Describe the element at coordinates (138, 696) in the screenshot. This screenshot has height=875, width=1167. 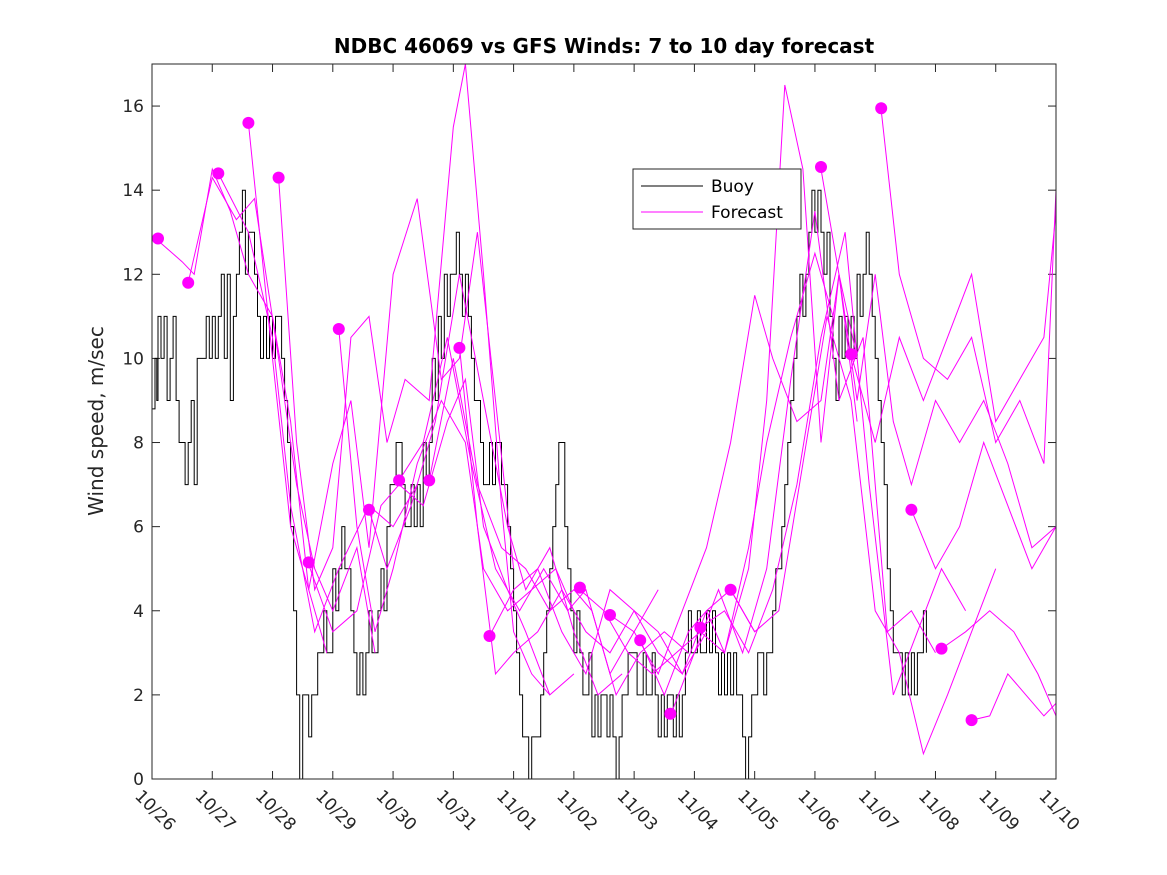
I see `y-tick-label: 2` at that location.